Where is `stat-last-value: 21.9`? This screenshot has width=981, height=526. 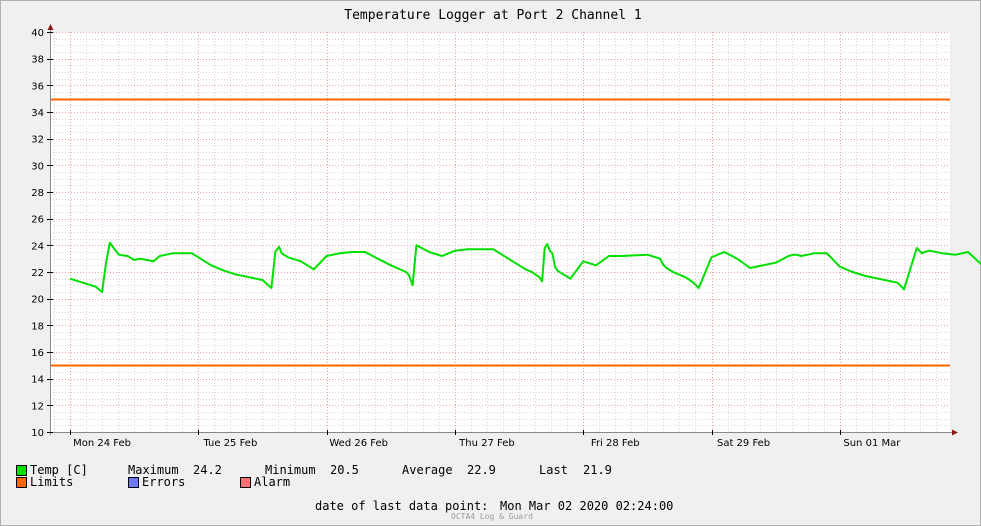 stat-last-value: 21.9 is located at coordinates (597, 470).